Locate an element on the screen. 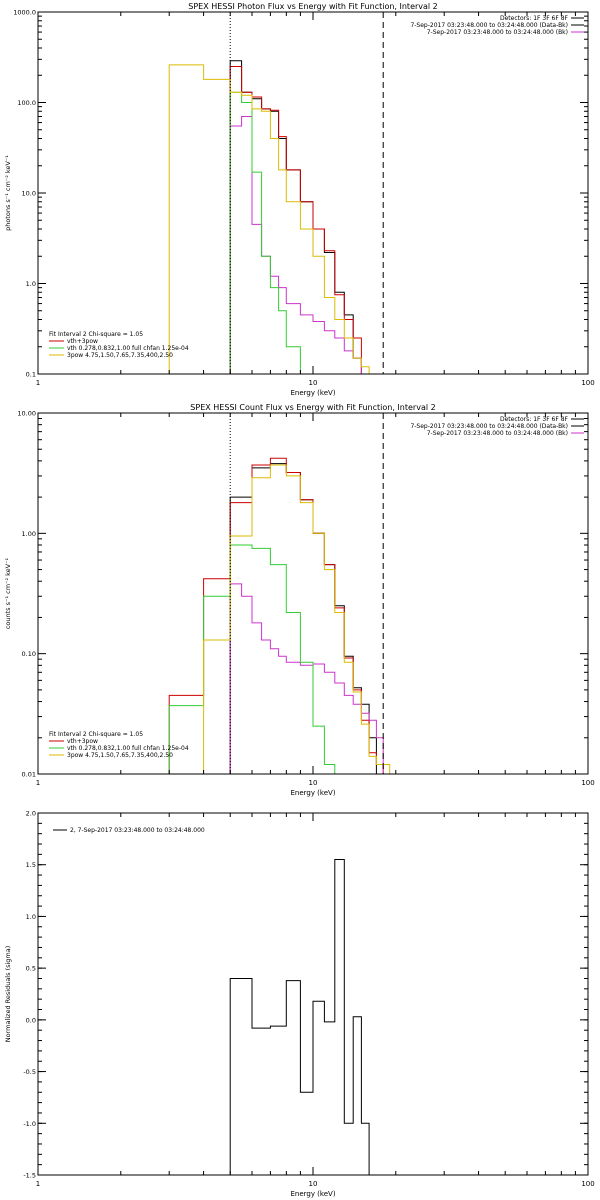  y-tick-label: 0.10 is located at coordinates (29, 654).